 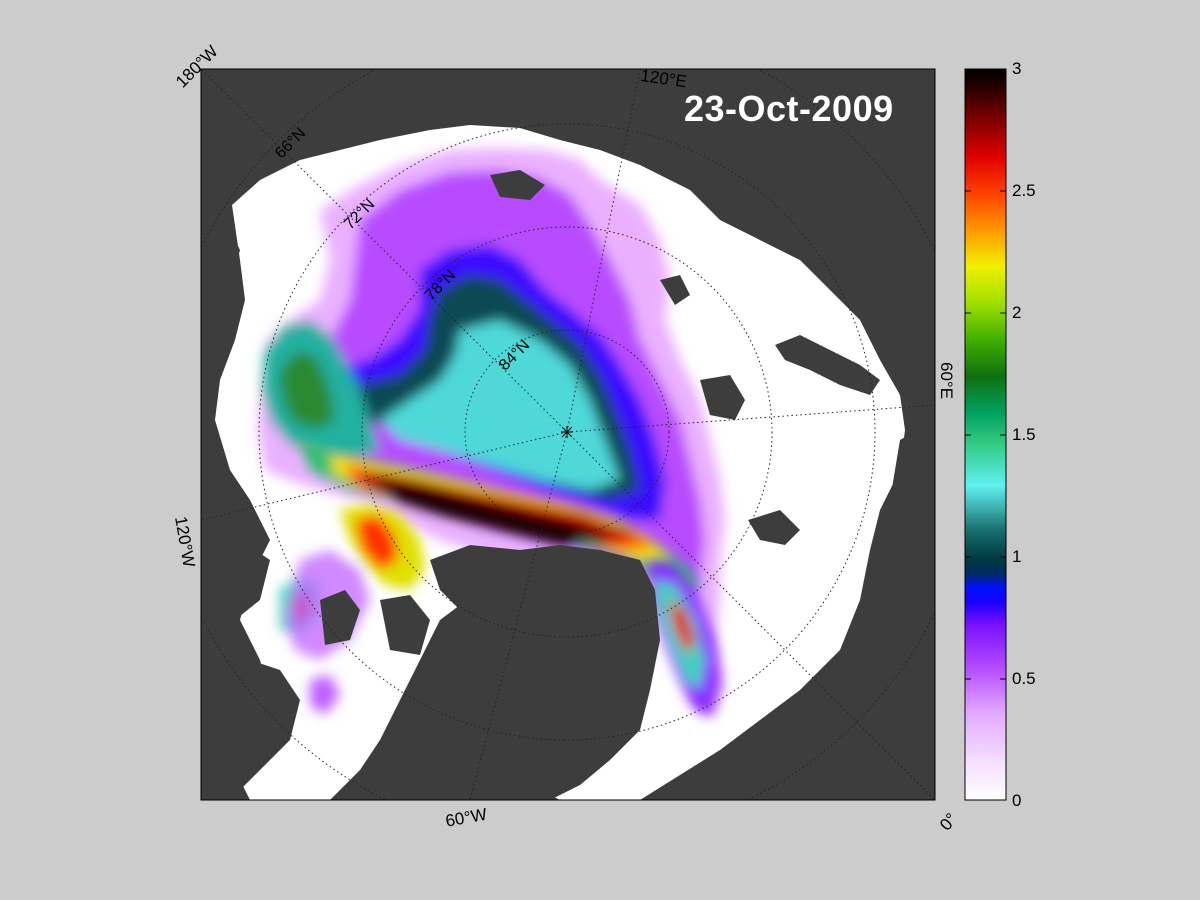 What do you see at coordinates (1017, 312) in the screenshot?
I see `colorbar-tick-2: 2` at bounding box center [1017, 312].